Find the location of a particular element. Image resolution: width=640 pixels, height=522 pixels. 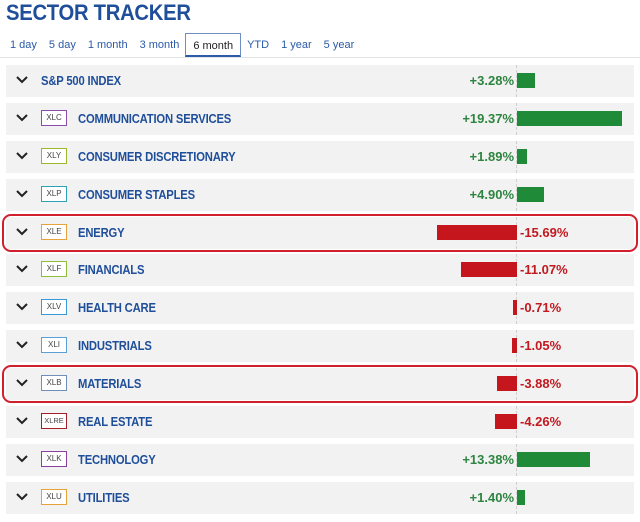

sector-row: XLV HEALTH CARE -0.71% is located at coordinates (320, 308).